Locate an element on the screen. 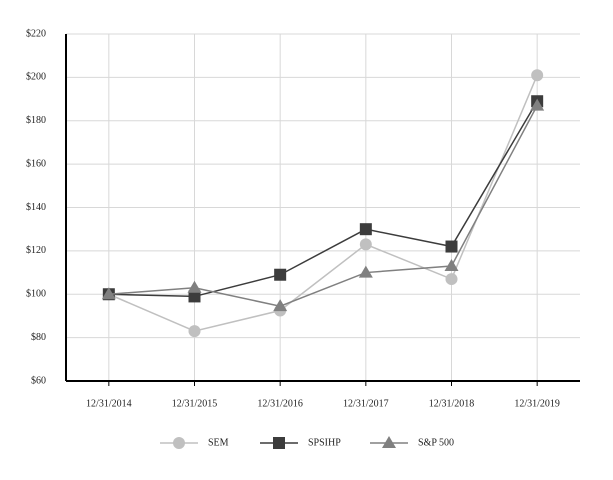 This screenshot has height=480, width=613. y-tick-label: $160 is located at coordinates (36, 163).